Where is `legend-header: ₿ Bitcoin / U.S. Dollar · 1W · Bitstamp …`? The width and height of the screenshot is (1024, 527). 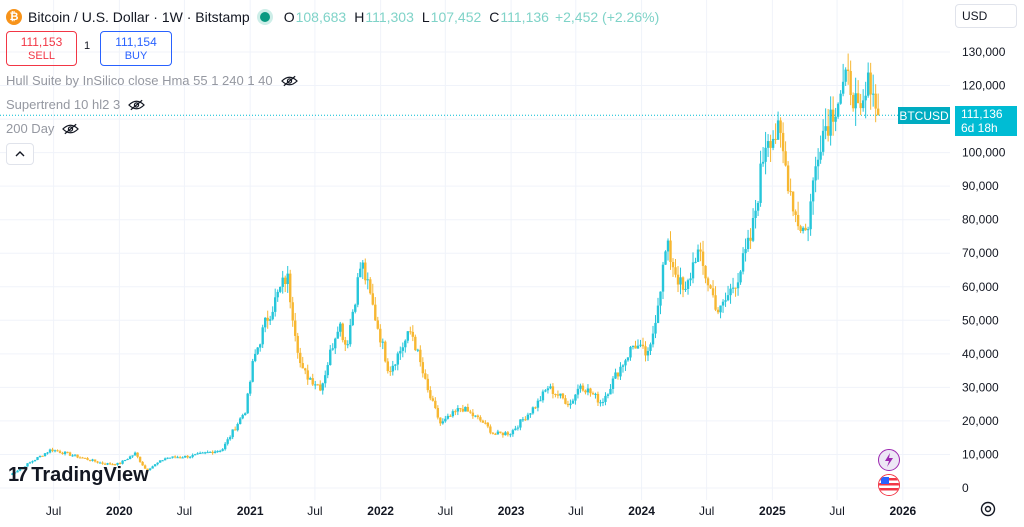
legend-header: ₿ Bitcoin / U.S. Dollar · 1W · Bitstamp … is located at coordinates (332, 17).